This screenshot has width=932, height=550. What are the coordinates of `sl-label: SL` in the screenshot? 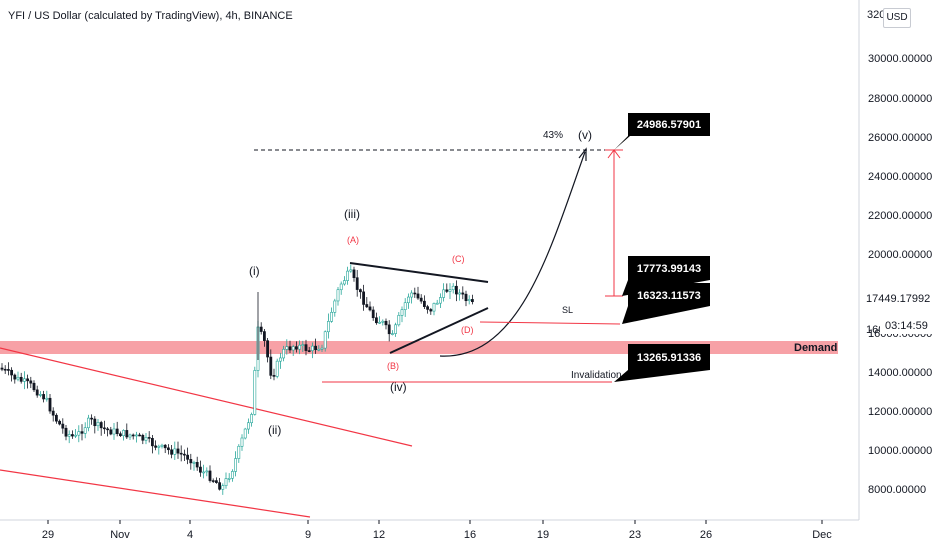 It's located at (567, 310).